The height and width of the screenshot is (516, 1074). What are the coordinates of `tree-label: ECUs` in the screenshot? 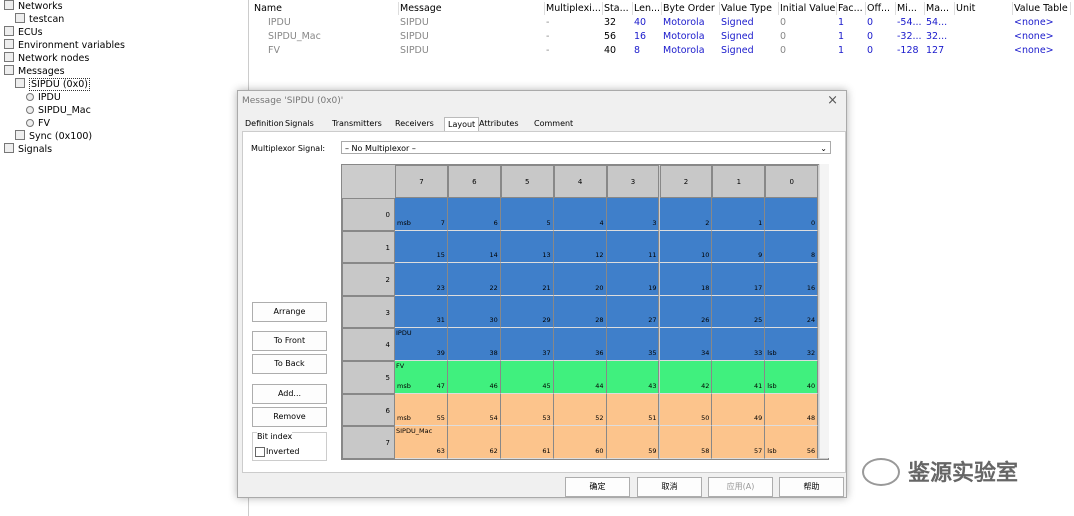 It's located at (30, 32).